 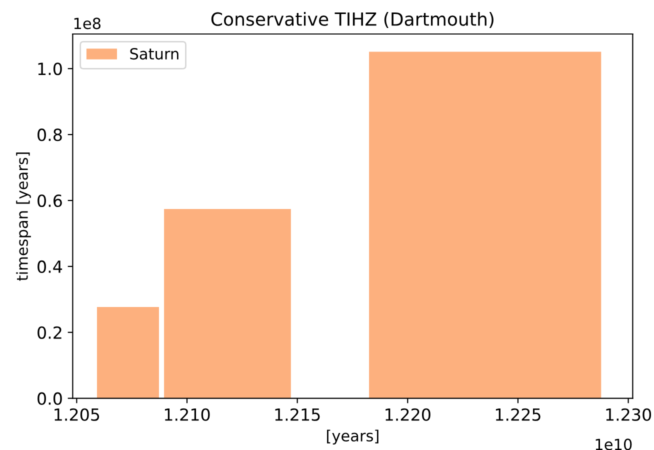 What do you see at coordinates (352, 437) in the screenshot?
I see `x-axis-title: [years]` at bounding box center [352, 437].